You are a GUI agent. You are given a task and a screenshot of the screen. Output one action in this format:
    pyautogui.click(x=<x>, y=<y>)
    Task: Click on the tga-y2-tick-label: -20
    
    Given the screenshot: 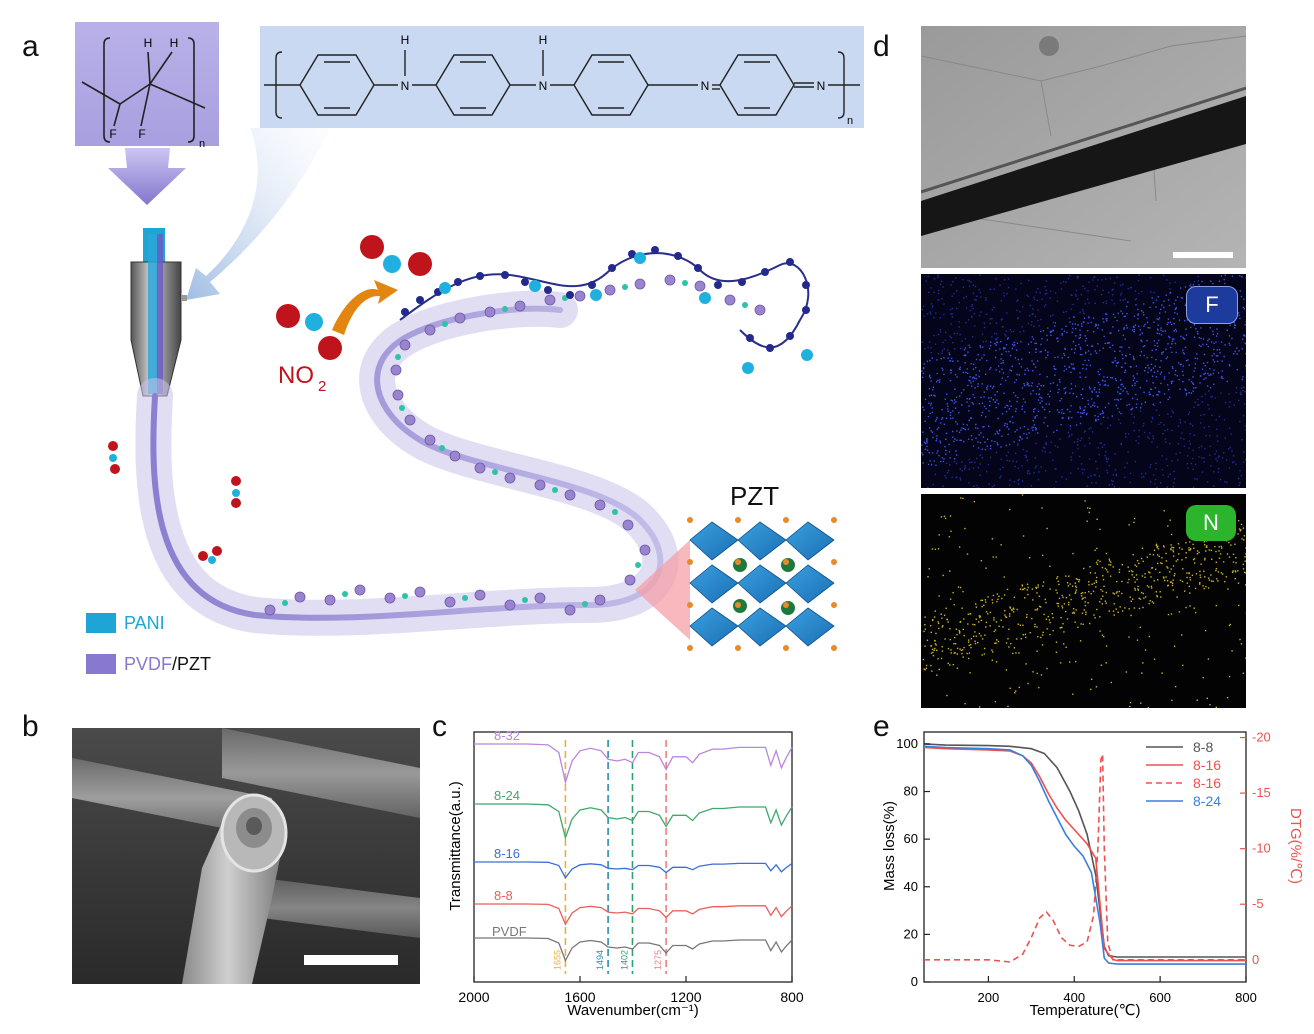 What is the action you would take?
    pyautogui.click(x=1261, y=737)
    